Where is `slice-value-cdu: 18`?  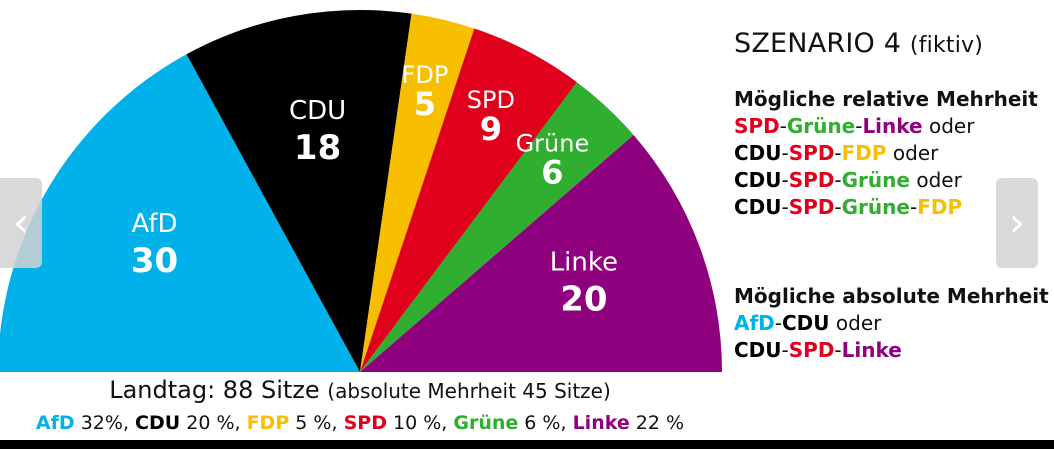
slice-value-cdu: 18 is located at coordinates (317, 148).